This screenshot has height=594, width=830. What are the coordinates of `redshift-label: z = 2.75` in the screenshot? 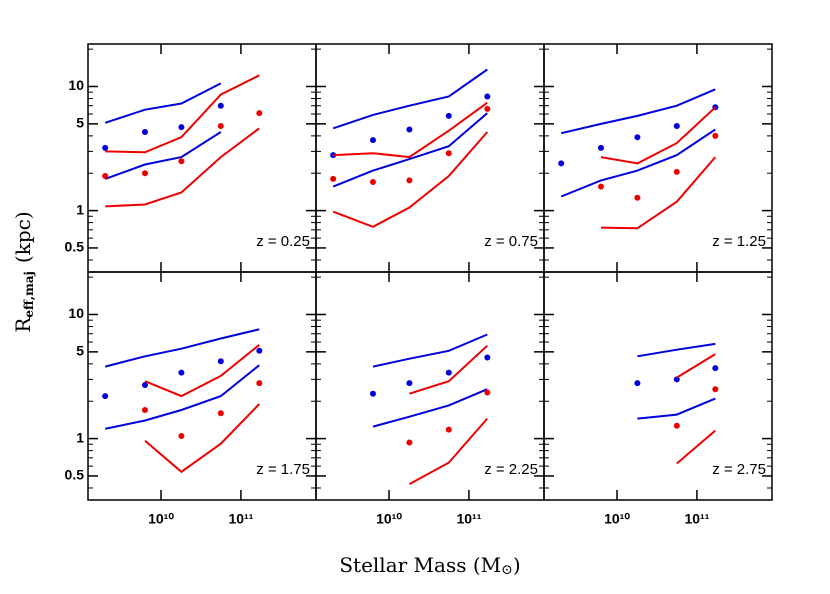 It's located at (739, 469).